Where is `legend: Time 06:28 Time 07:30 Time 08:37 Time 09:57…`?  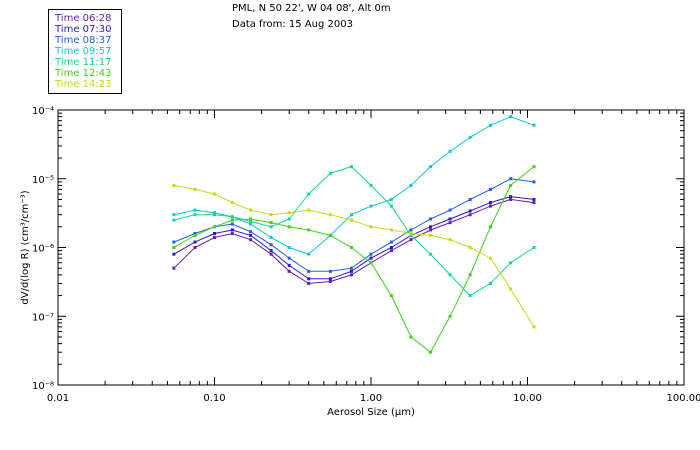 legend: Time 06:28 Time 07:30 Time 08:37 Time 09:57… is located at coordinates (85, 51).